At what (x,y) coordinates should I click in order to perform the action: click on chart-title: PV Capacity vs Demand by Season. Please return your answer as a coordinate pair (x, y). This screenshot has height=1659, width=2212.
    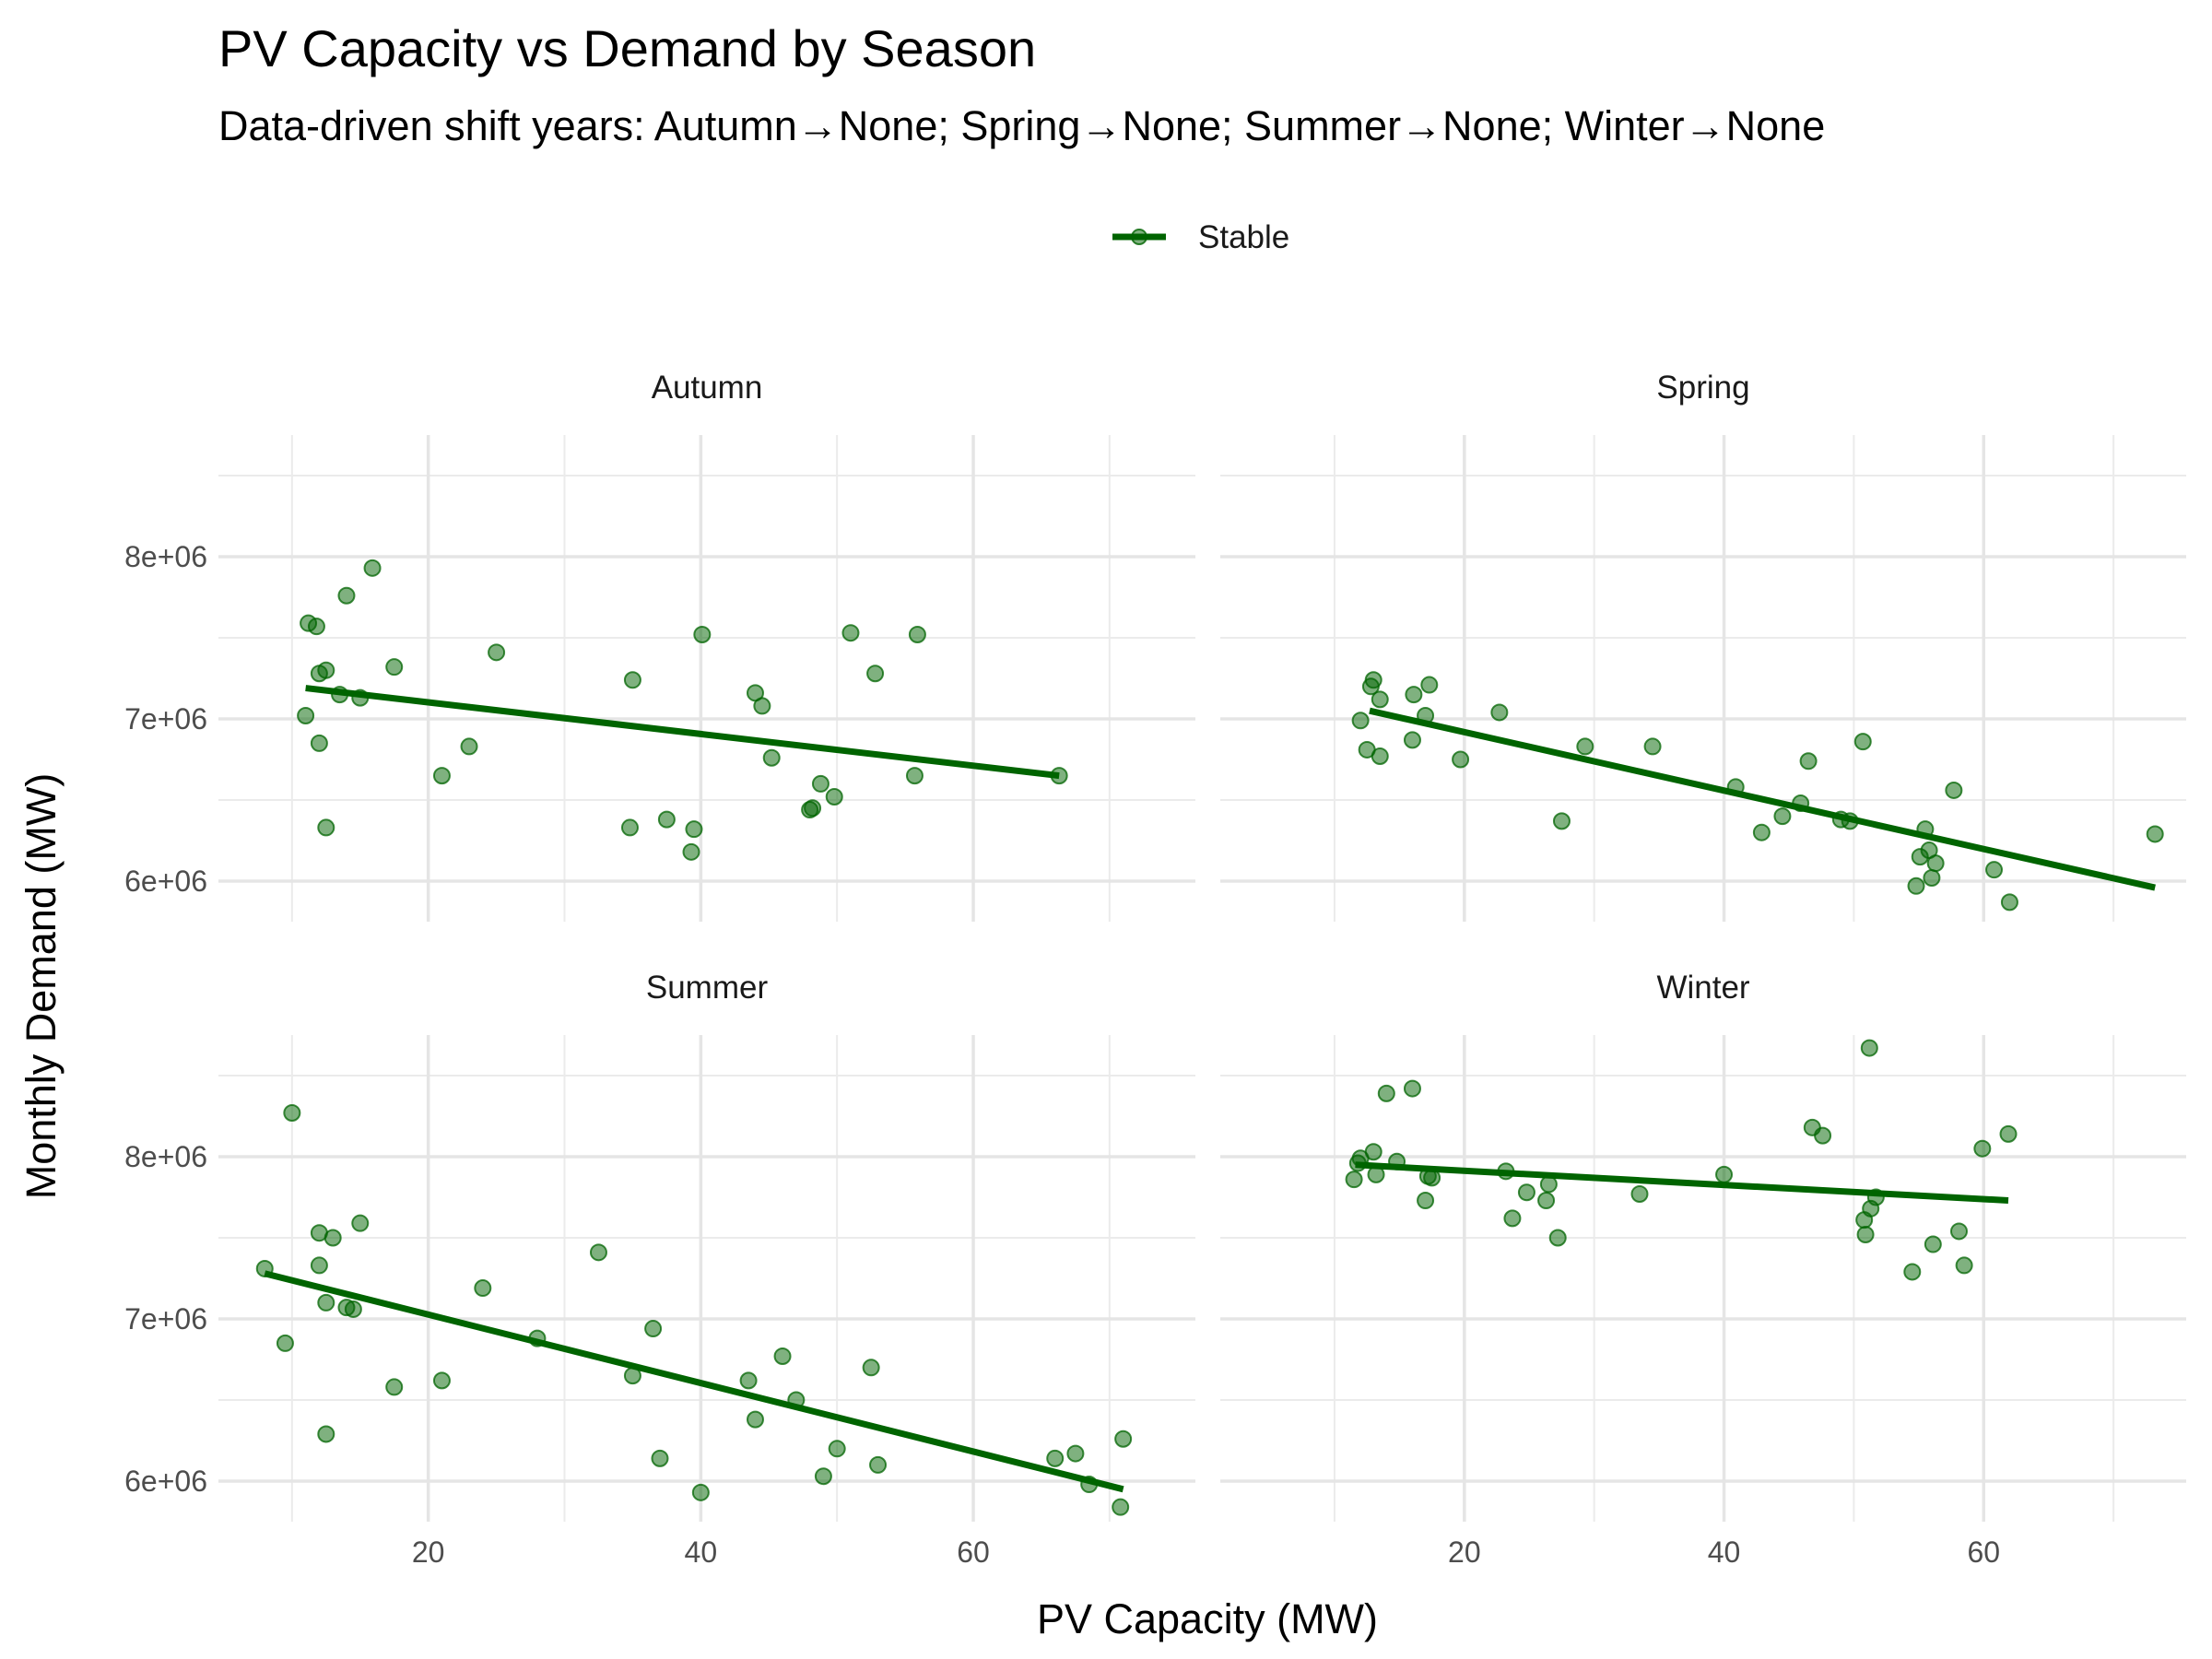
    Looking at the image, I should click on (627, 48).